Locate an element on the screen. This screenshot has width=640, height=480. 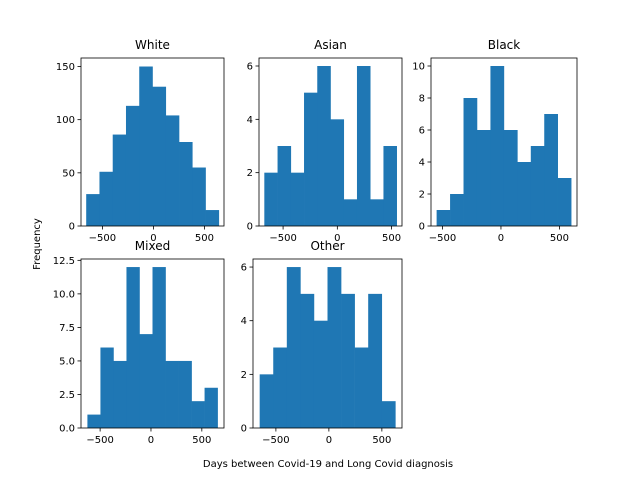
y-tick-label-other-1: 2 is located at coordinates (244, 375).